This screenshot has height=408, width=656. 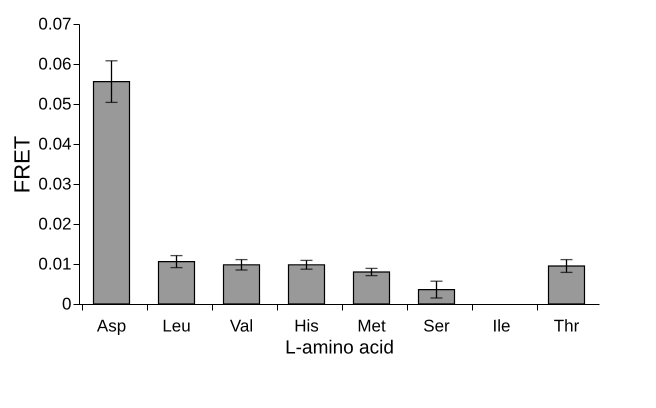 What do you see at coordinates (55, 144) in the screenshot?
I see `y-tick-label: 0.04` at bounding box center [55, 144].